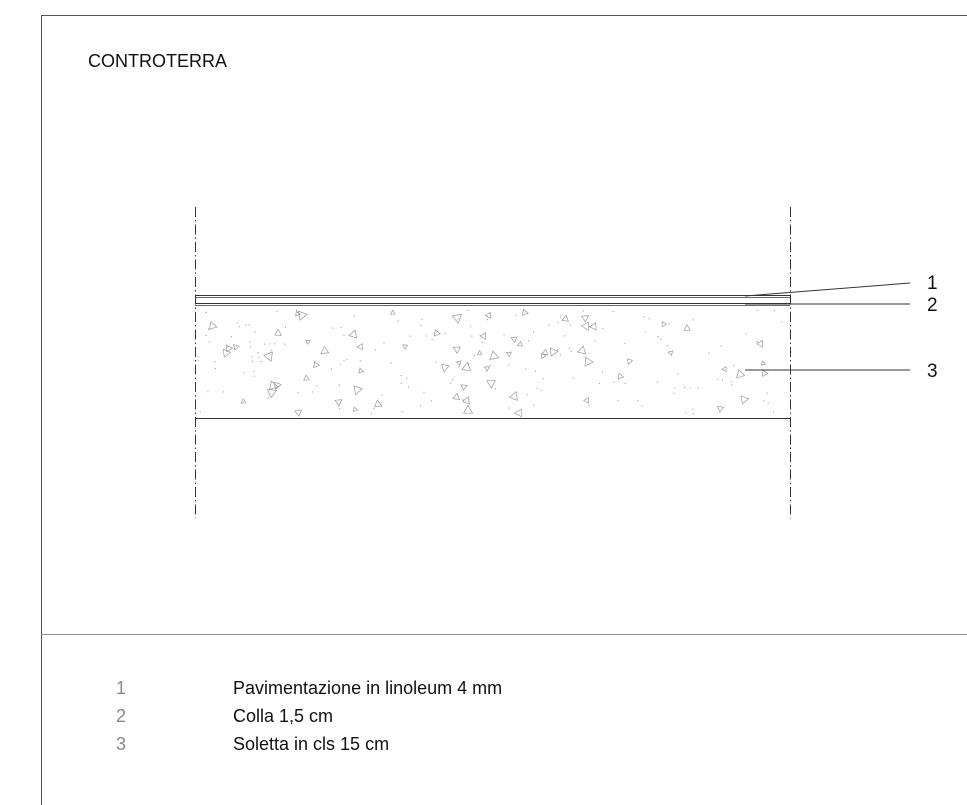 This screenshot has height=805, width=967. What do you see at coordinates (841, 305) in the screenshot?
I see `callout-2: 2` at bounding box center [841, 305].